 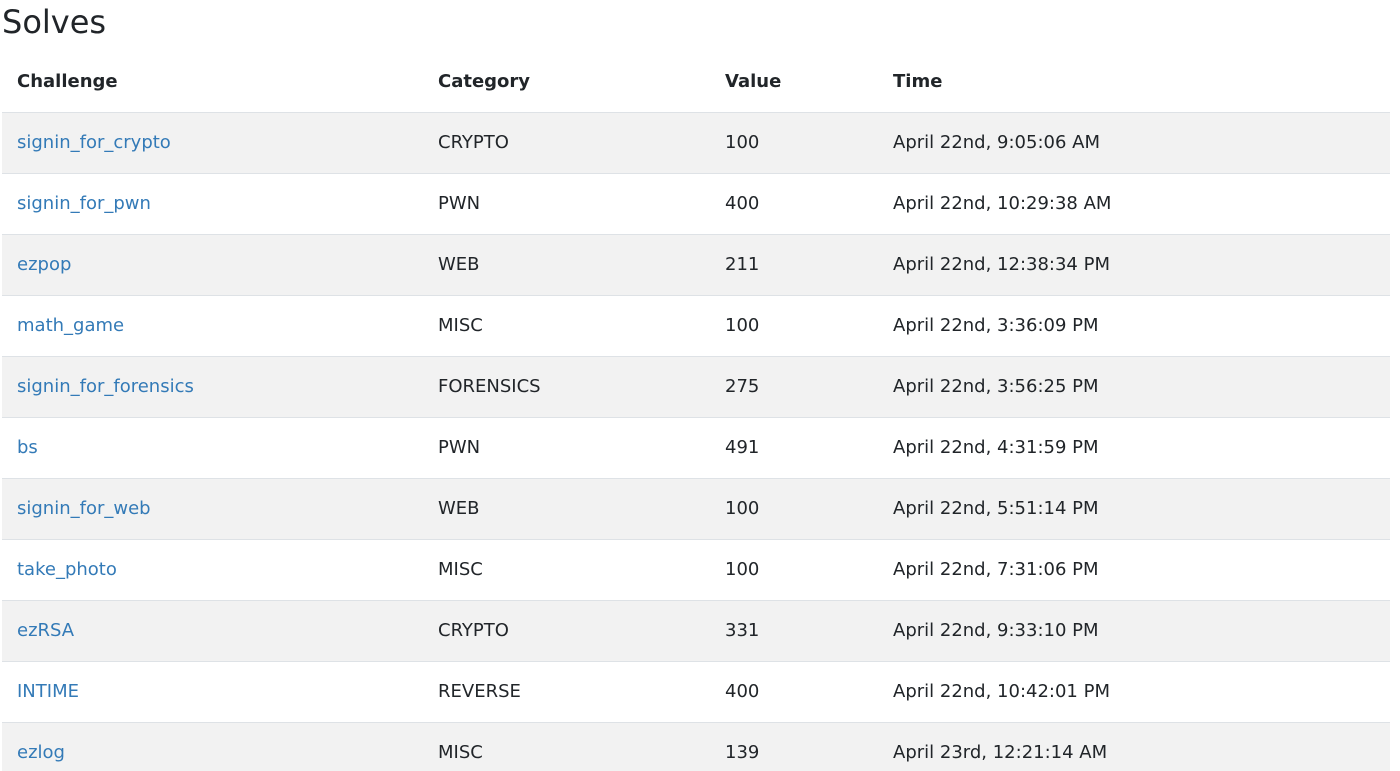 I want to click on time-cell: April 22nd, 3:56:25 PM, so click(x=996, y=386).